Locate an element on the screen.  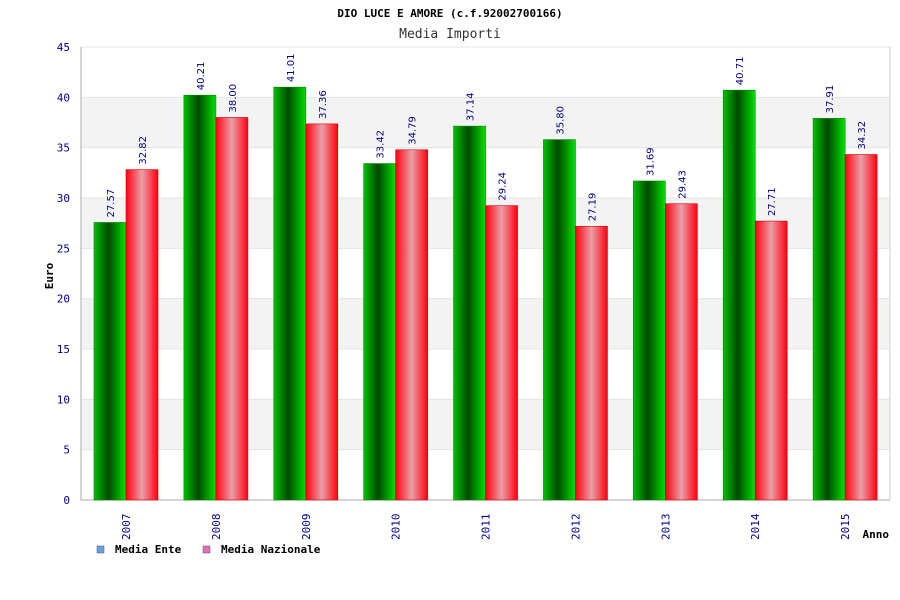
y-tick-label: 30 is located at coordinates (63, 198).